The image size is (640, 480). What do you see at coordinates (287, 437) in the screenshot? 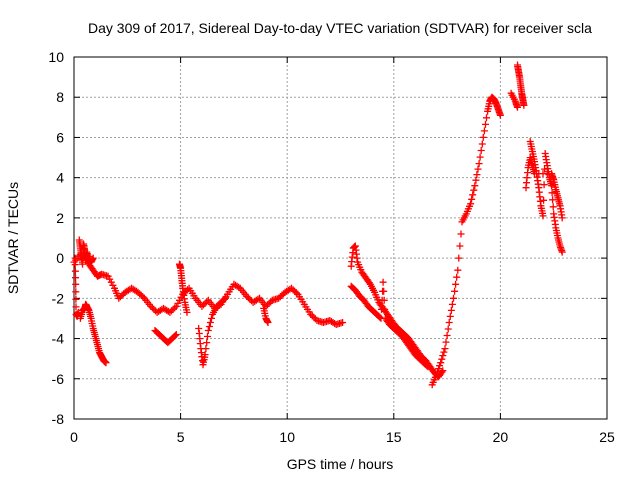
I see `x-tick-label: 10` at bounding box center [287, 437].